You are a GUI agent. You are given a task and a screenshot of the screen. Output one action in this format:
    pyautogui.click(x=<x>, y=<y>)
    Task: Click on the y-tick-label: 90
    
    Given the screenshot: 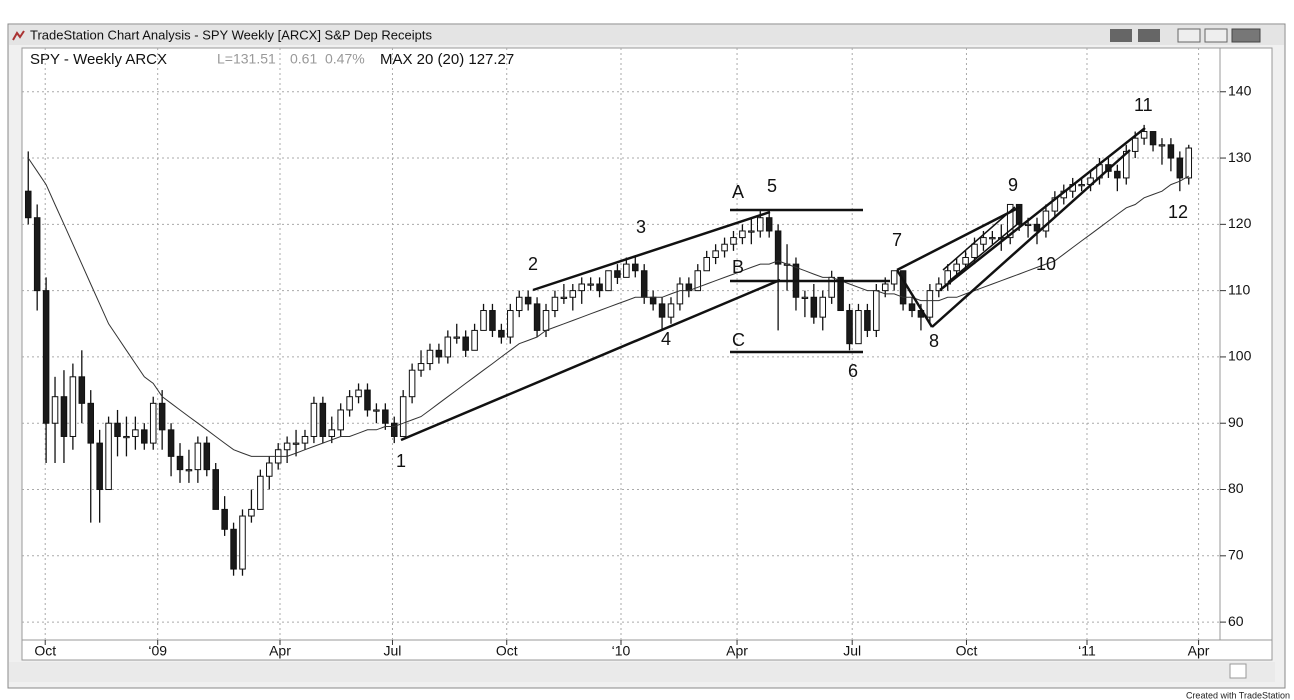 What is the action you would take?
    pyautogui.click(x=1236, y=422)
    